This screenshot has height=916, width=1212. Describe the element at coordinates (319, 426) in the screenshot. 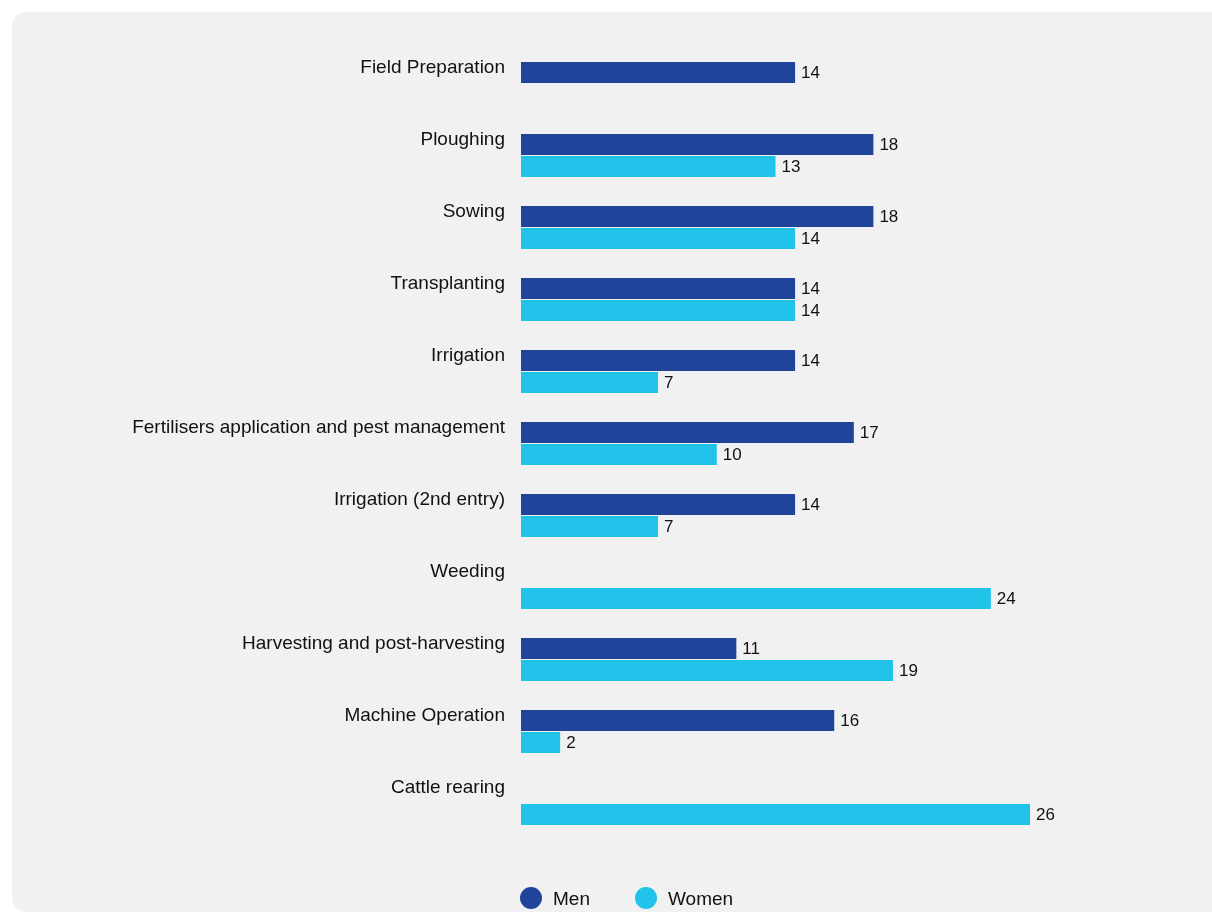

I see `y-tick-label: Fertilisers application and pest management` at that location.